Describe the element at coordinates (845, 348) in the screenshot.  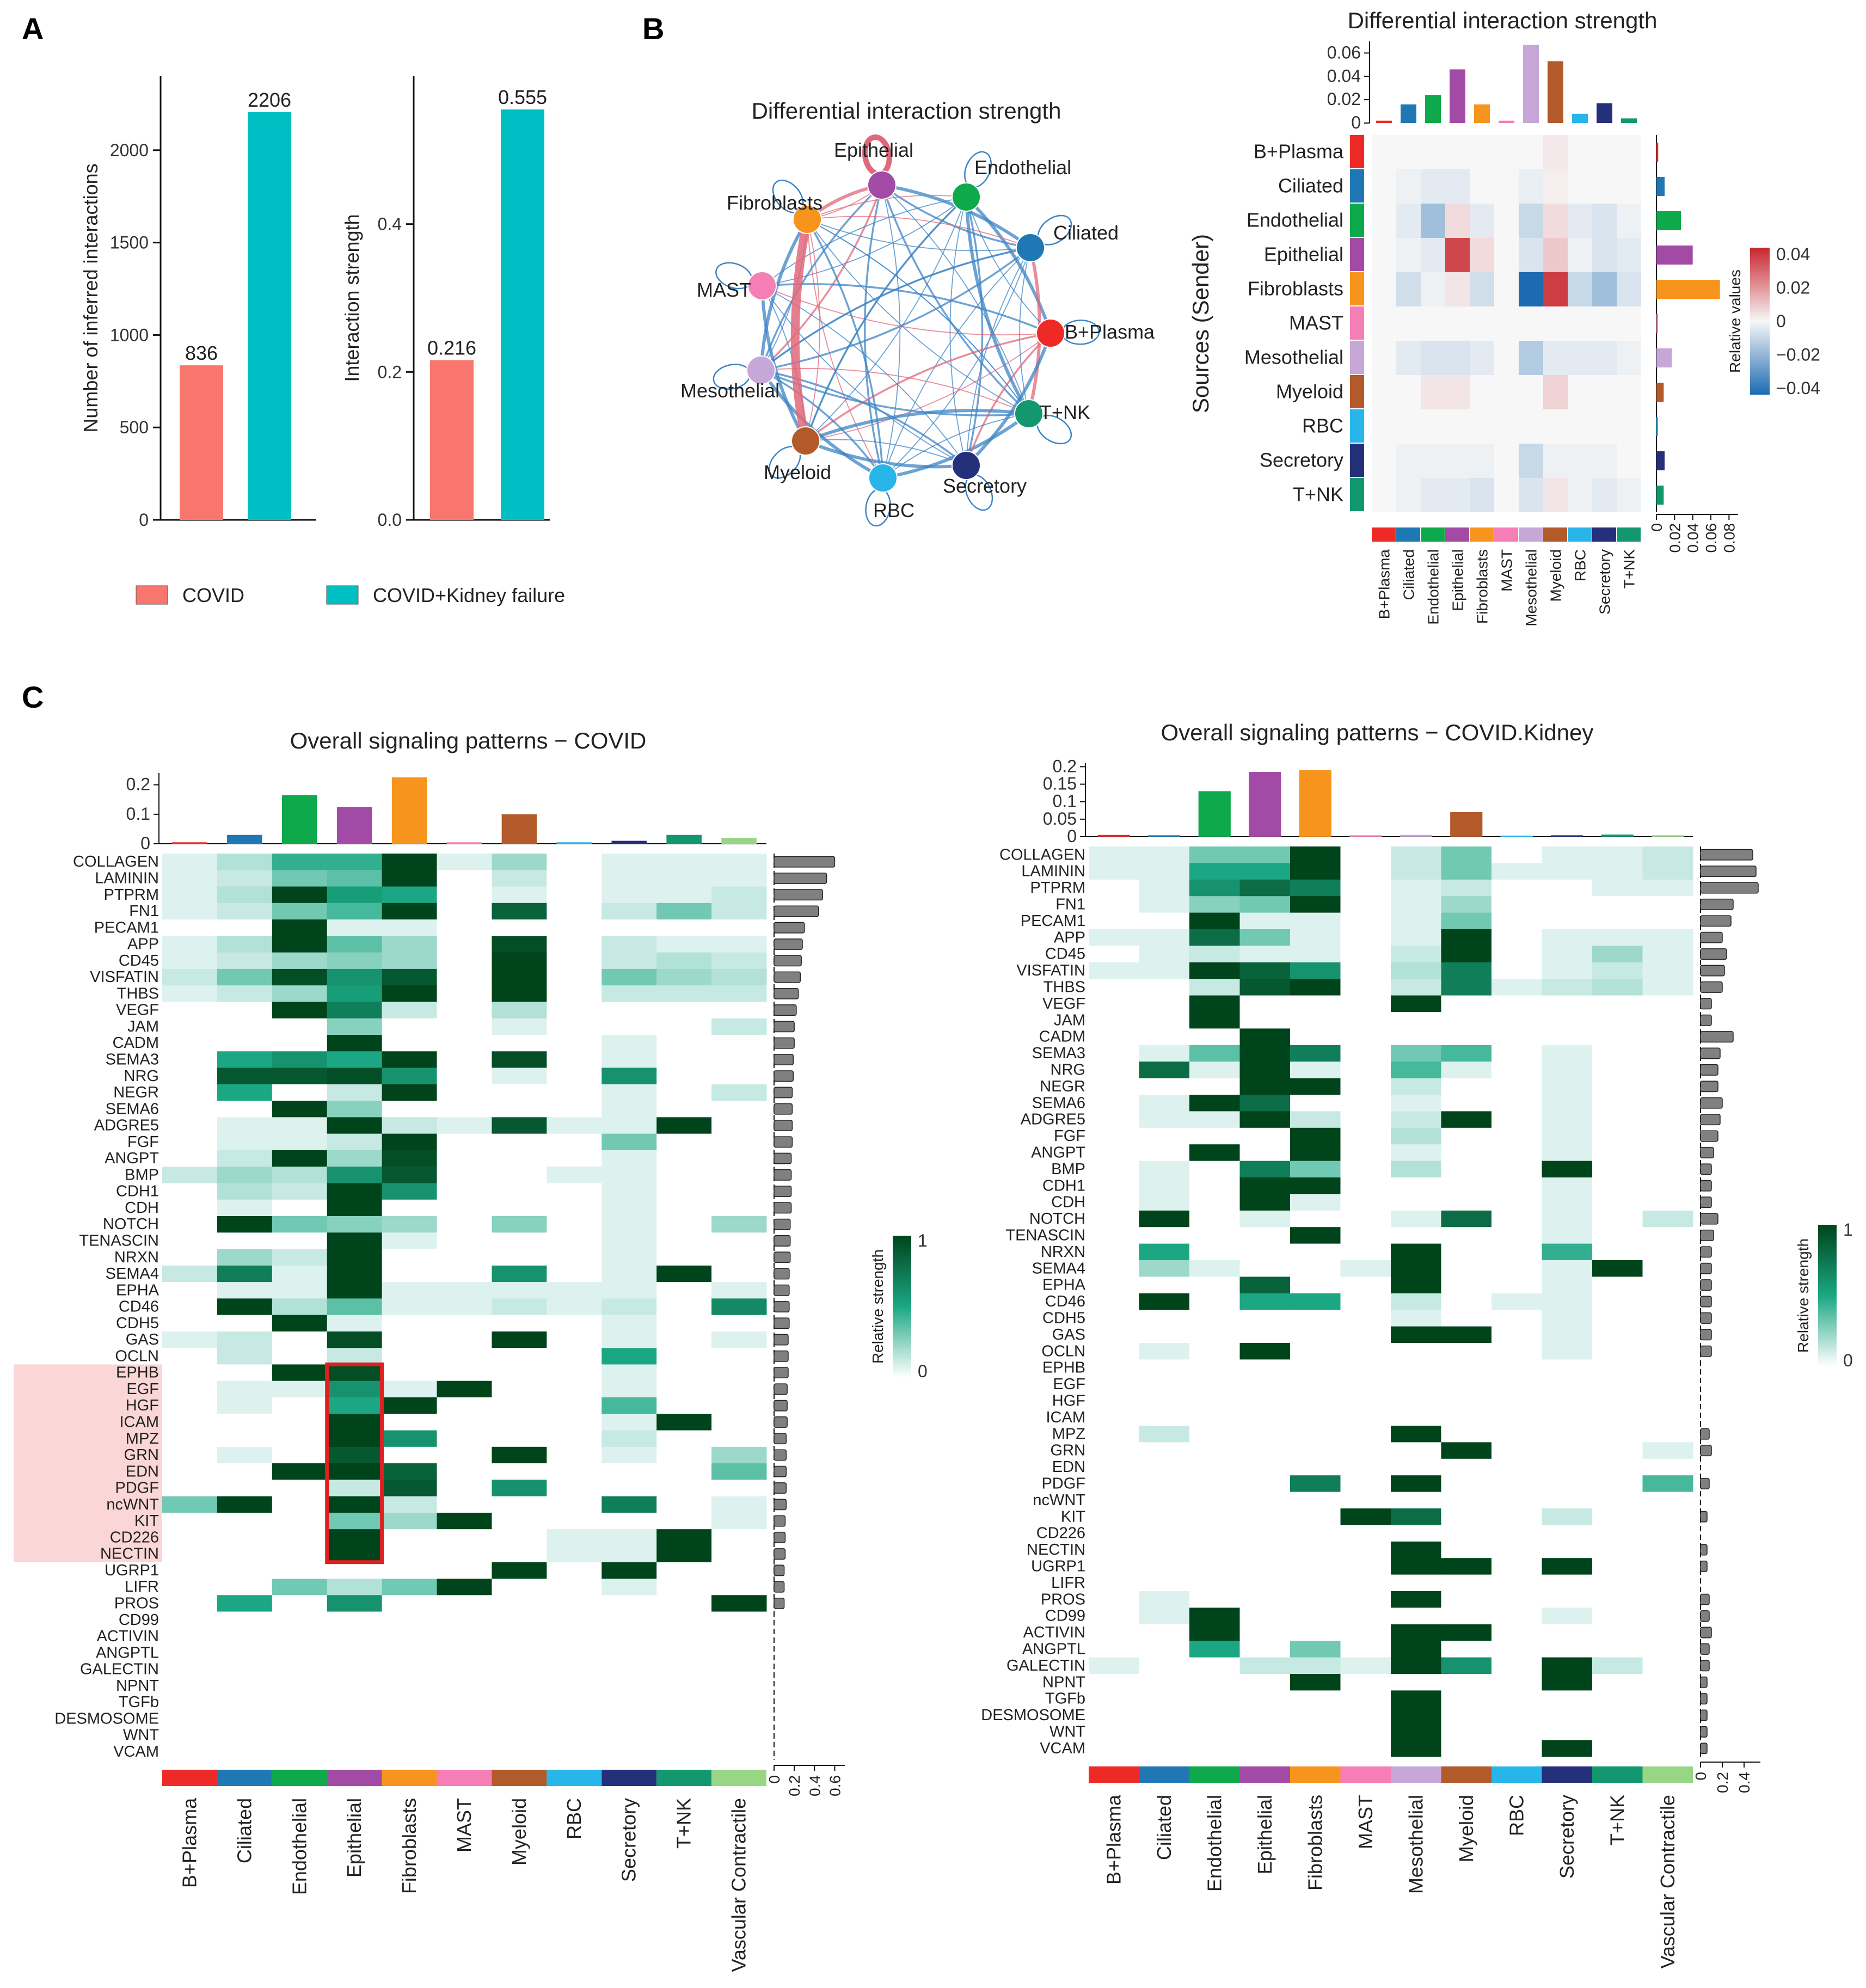
I see `network-edge` at that location.